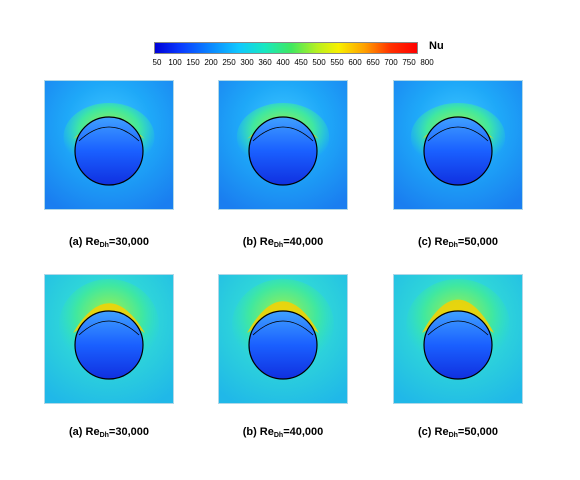 Image resolution: width=580 pixels, height=480 pixels. Describe the element at coordinates (283, 242) in the screenshot. I see `caption-r1-b: (b) ReDh=40,000` at that location.